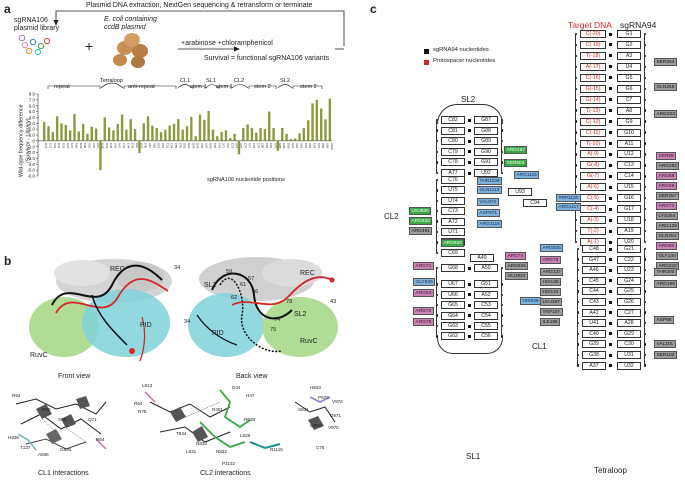 This screenshot has width=685, height=481. Describe the element at coordinates (85, 146) in the screenshot. I see `x-tick-label: C30` at that location.